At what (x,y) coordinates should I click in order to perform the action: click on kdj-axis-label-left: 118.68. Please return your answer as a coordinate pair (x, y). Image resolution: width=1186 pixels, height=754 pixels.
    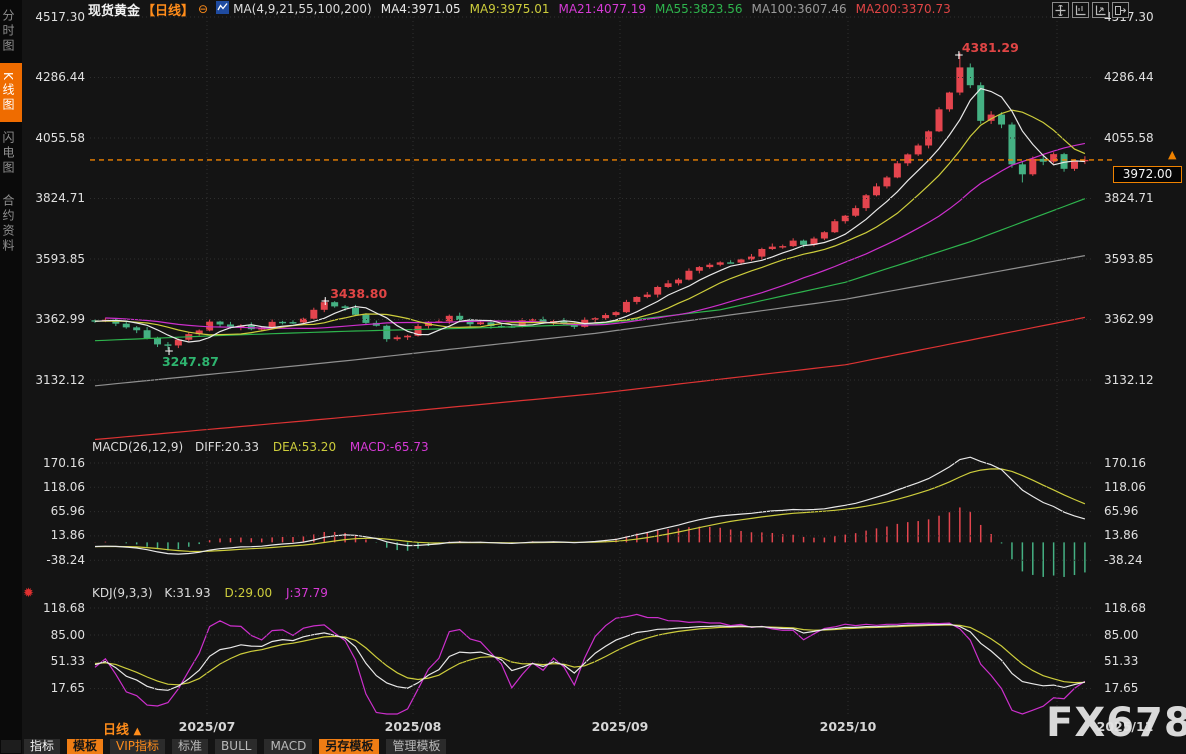
    Looking at the image, I should click on (64, 607).